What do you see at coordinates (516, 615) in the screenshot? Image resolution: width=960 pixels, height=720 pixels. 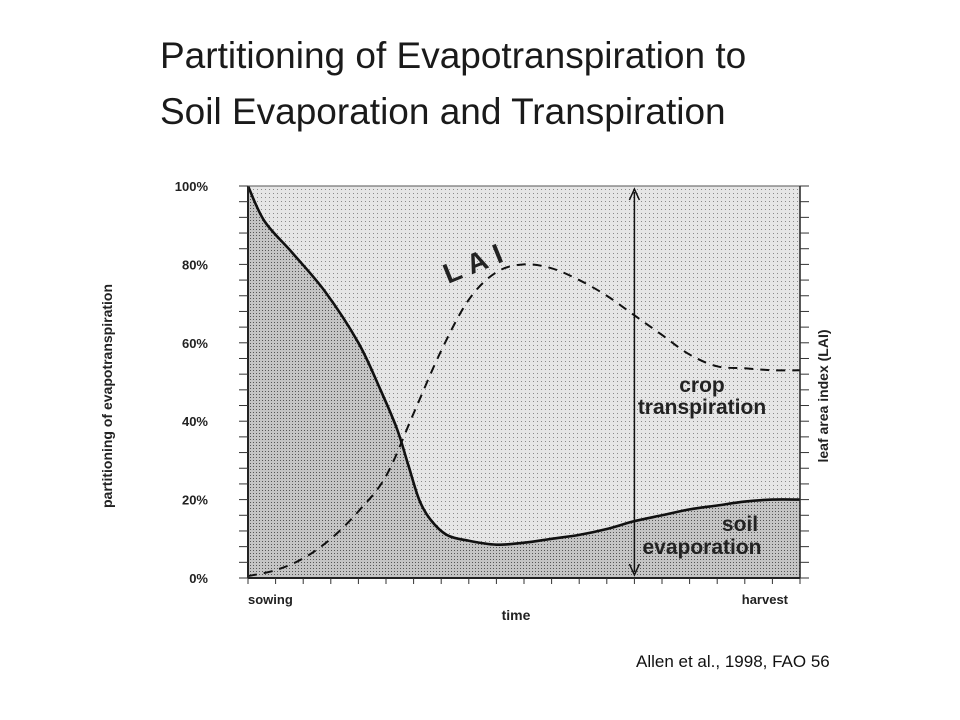 I see `x-axis-label: time` at bounding box center [516, 615].